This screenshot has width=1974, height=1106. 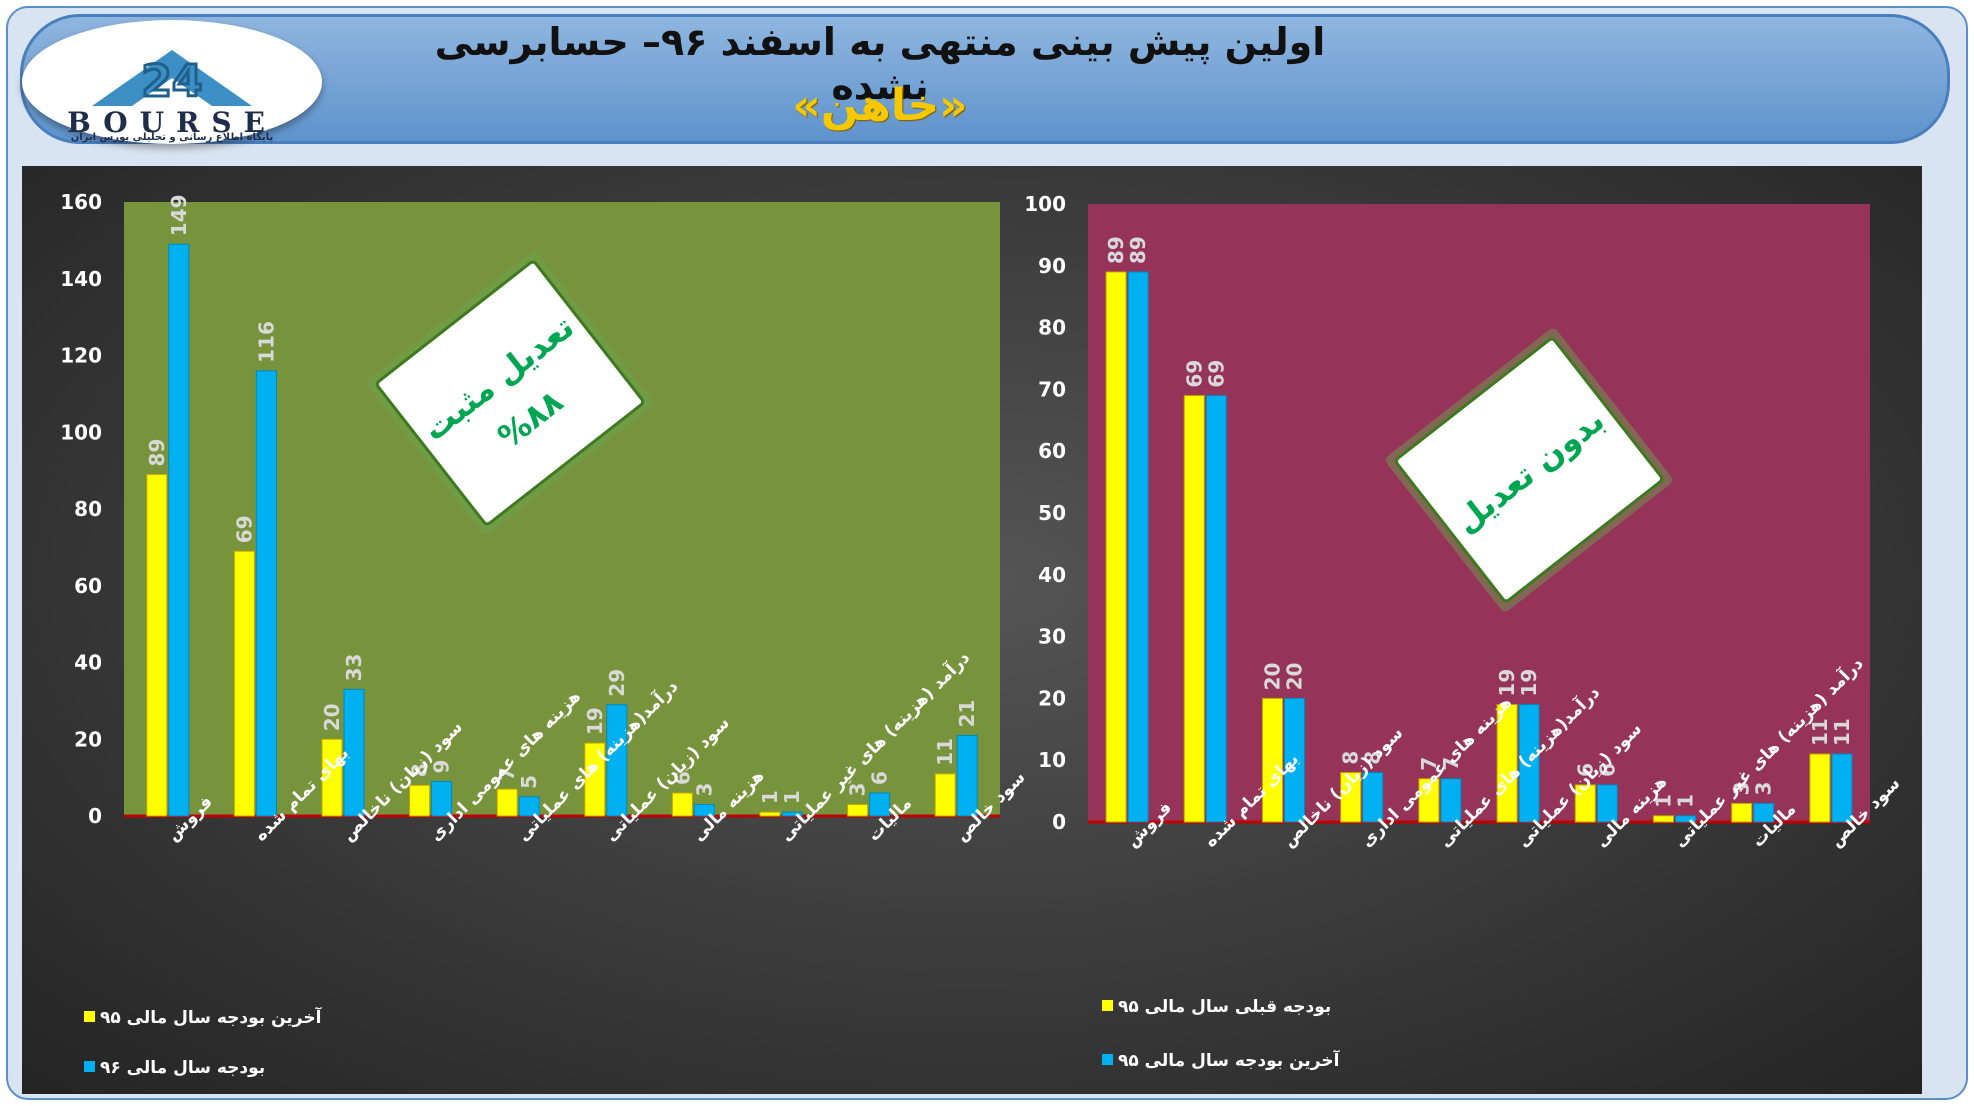 I want to click on legend-label: بودجه سال مالی ۹۶, so click(x=182, y=1068).